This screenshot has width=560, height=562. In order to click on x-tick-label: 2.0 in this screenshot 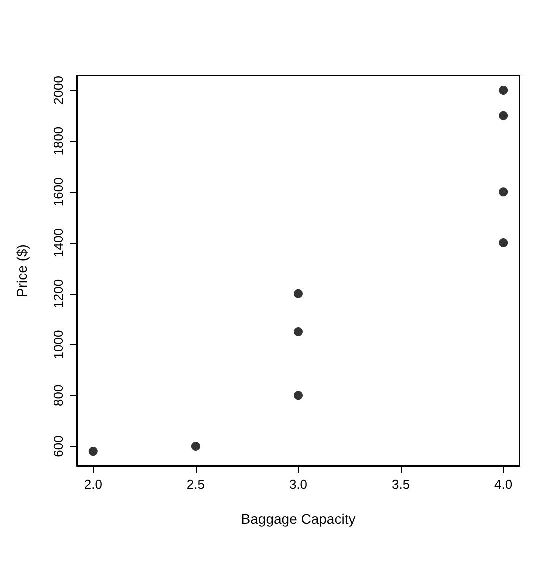, I will do `click(93, 484)`.